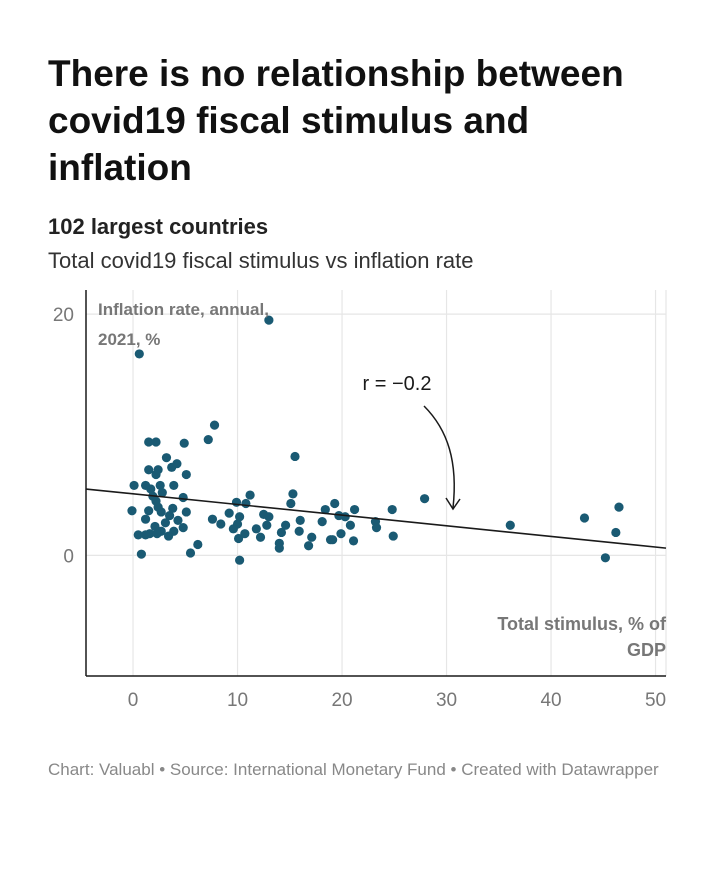 This screenshot has height=869, width=715. What do you see at coordinates (183, 309) in the screenshot?
I see `y-axis-title-line1: Inflation rate, annual,` at bounding box center [183, 309].